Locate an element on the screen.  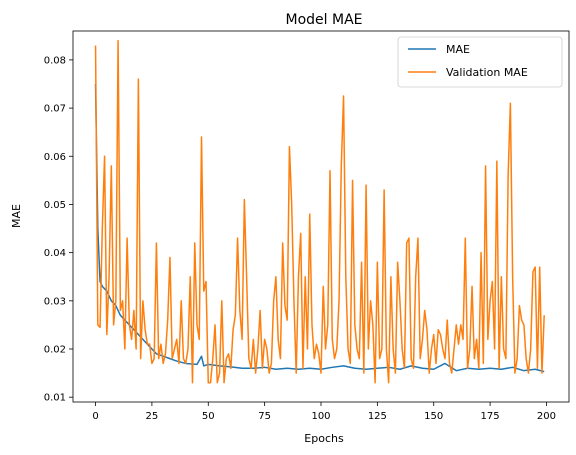
y-tick-label: 0.07 is located at coordinates (55, 109).